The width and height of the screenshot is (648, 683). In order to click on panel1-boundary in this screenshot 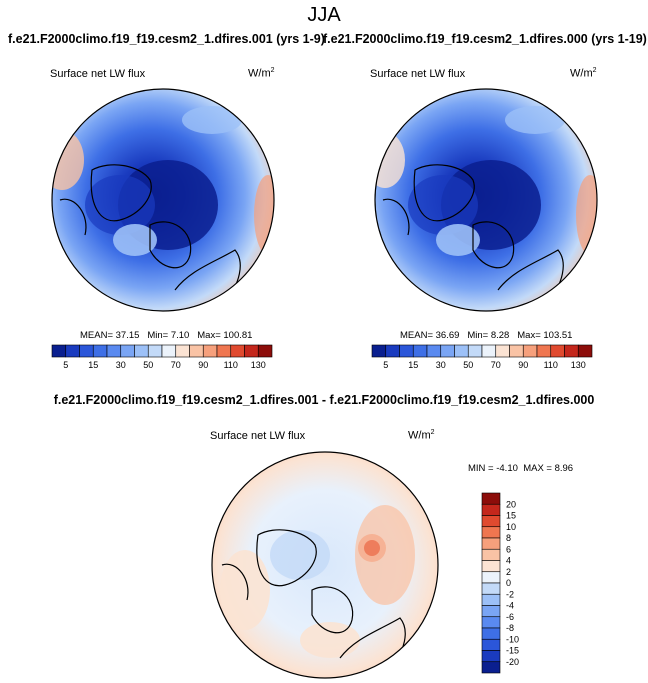, I will do `click(163, 200)`.